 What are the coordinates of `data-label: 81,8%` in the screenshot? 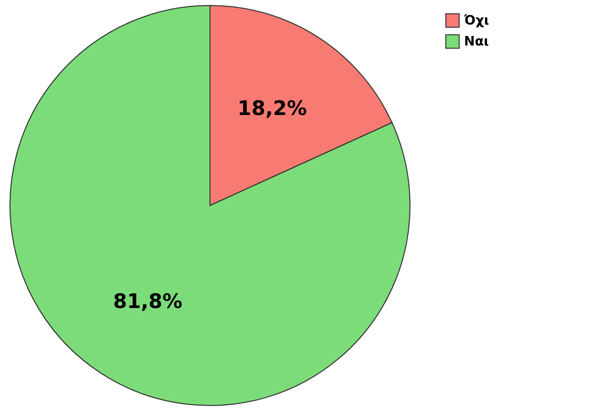 It's located at (147, 301).